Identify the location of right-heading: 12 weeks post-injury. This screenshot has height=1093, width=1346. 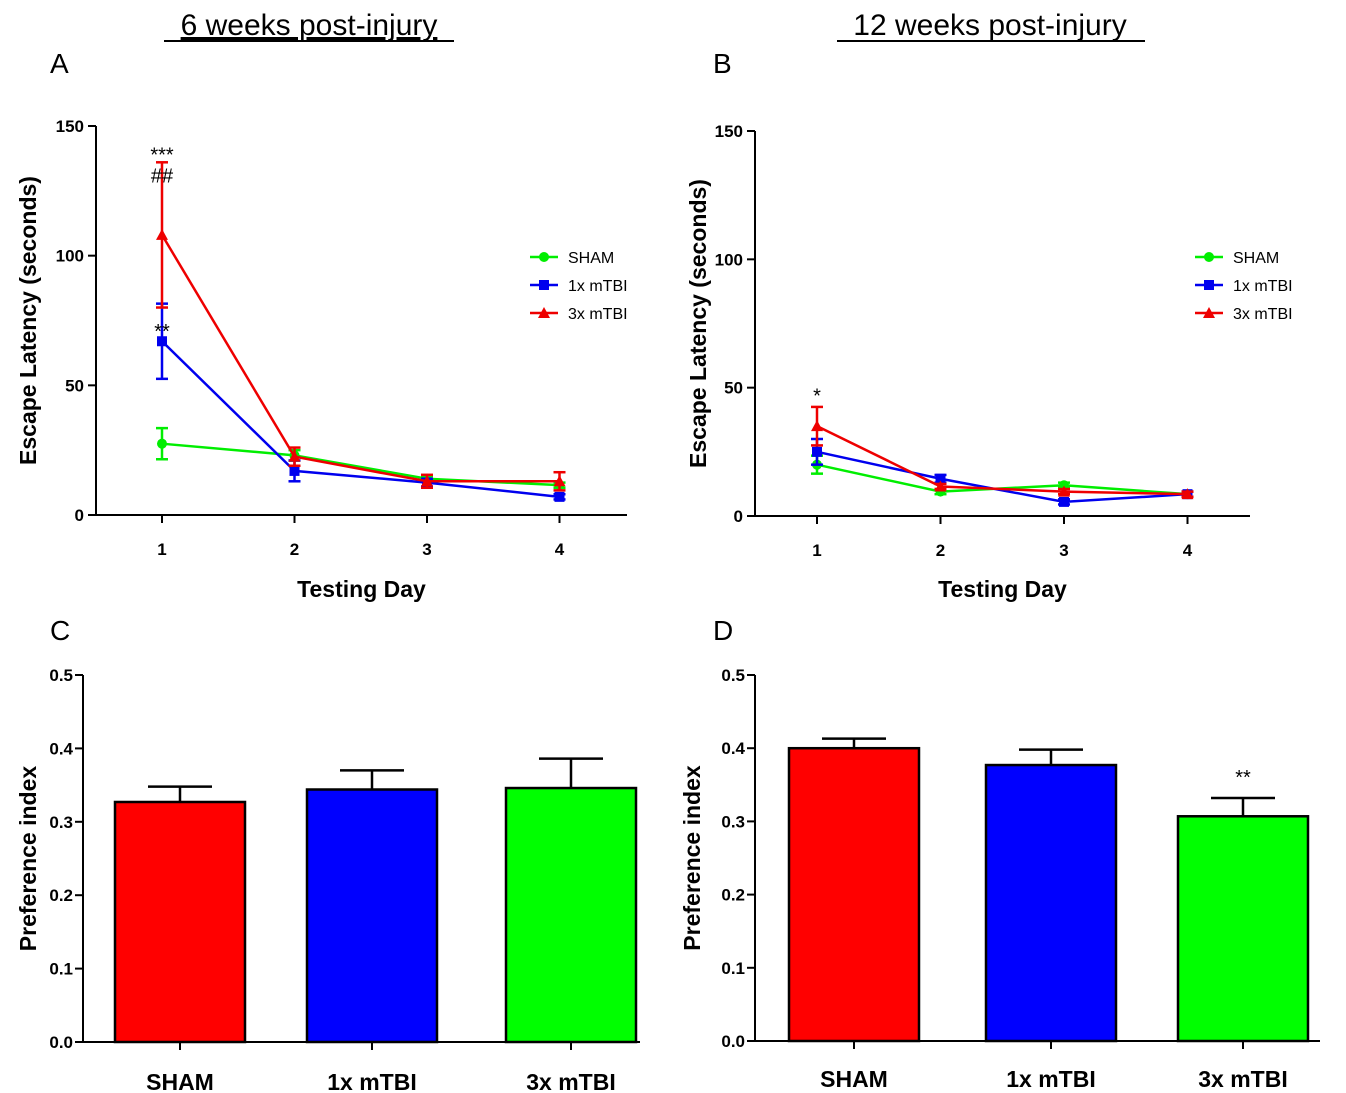
(989, 25).